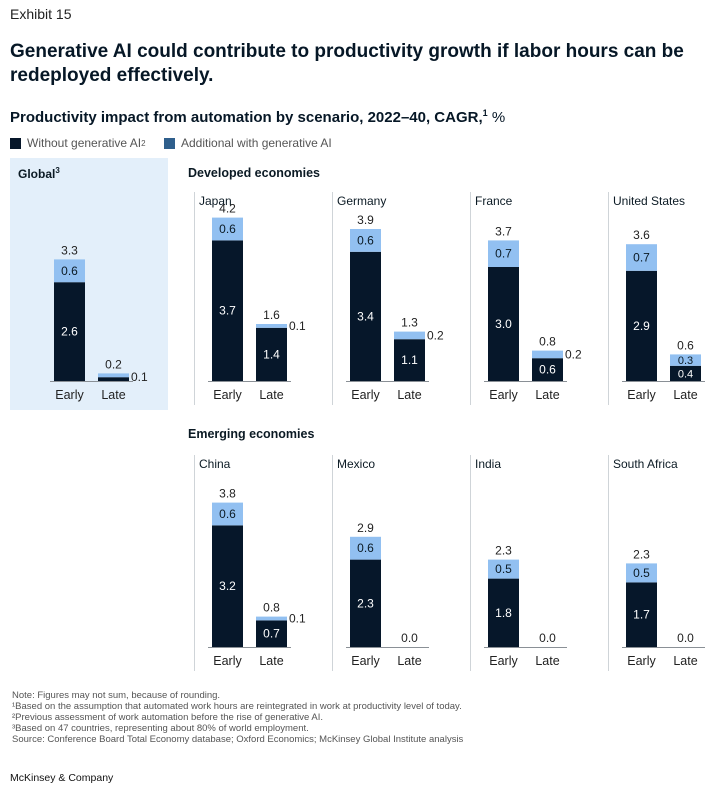 This screenshot has height=794, width=712. What do you see at coordinates (547, 638) in the screenshot?
I see `label-total-india-late: 0.0` at bounding box center [547, 638].